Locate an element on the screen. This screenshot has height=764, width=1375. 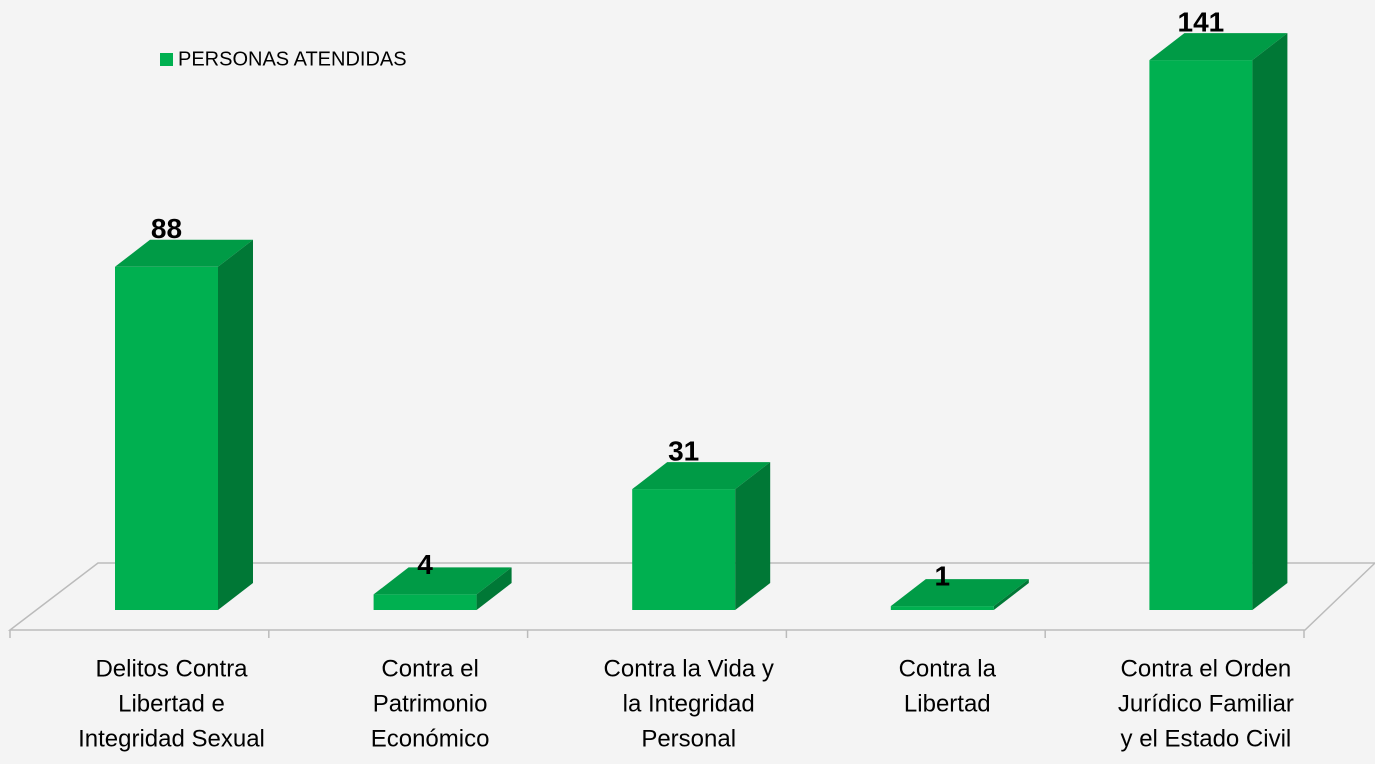
data-label: 31 is located at coordinates (683, 450).